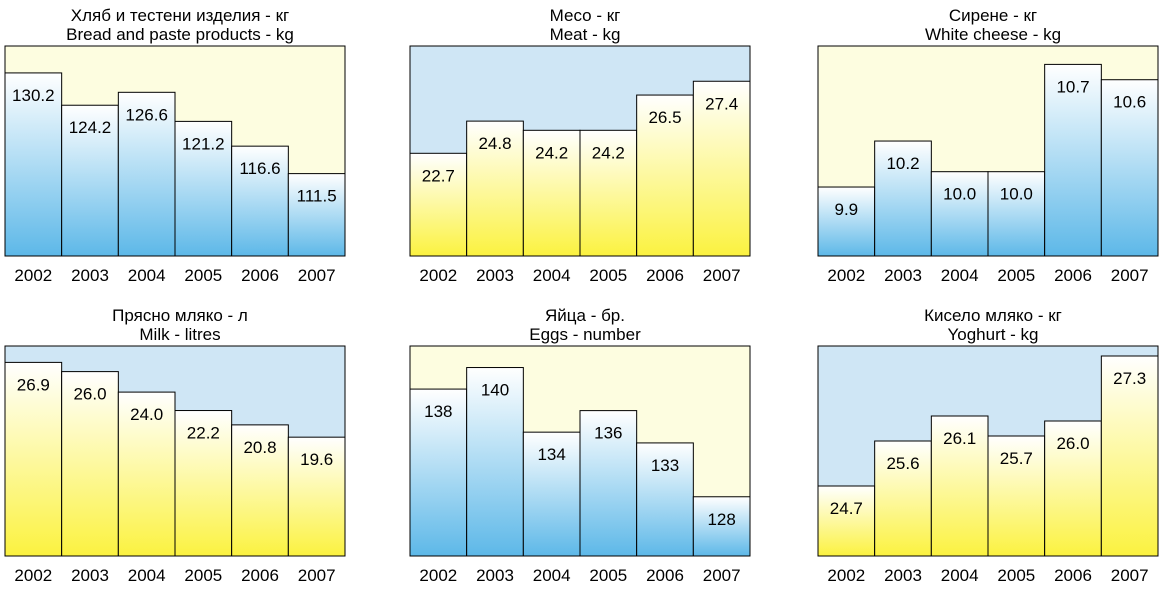 The width and height of the screenshot is (1170, 596). What do you see at coordinates (33, 384) in the screenshot?
I see `data-label-2002: 26.9` at bounding box center [33, 384].